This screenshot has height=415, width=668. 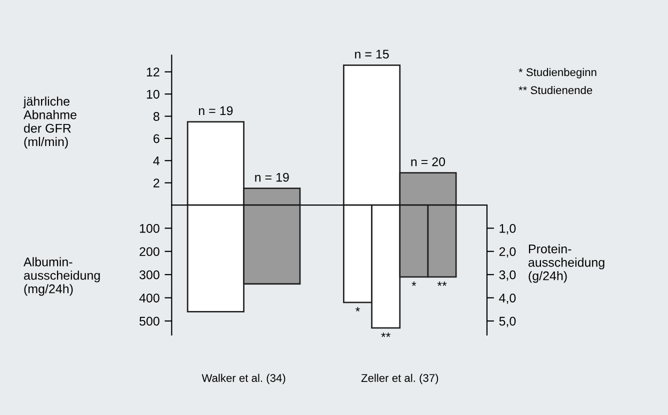 What do you see at coordinates (149, 298) in the screenshot?
I see `y-tick-label: 400` at bounding box center [149, 298].